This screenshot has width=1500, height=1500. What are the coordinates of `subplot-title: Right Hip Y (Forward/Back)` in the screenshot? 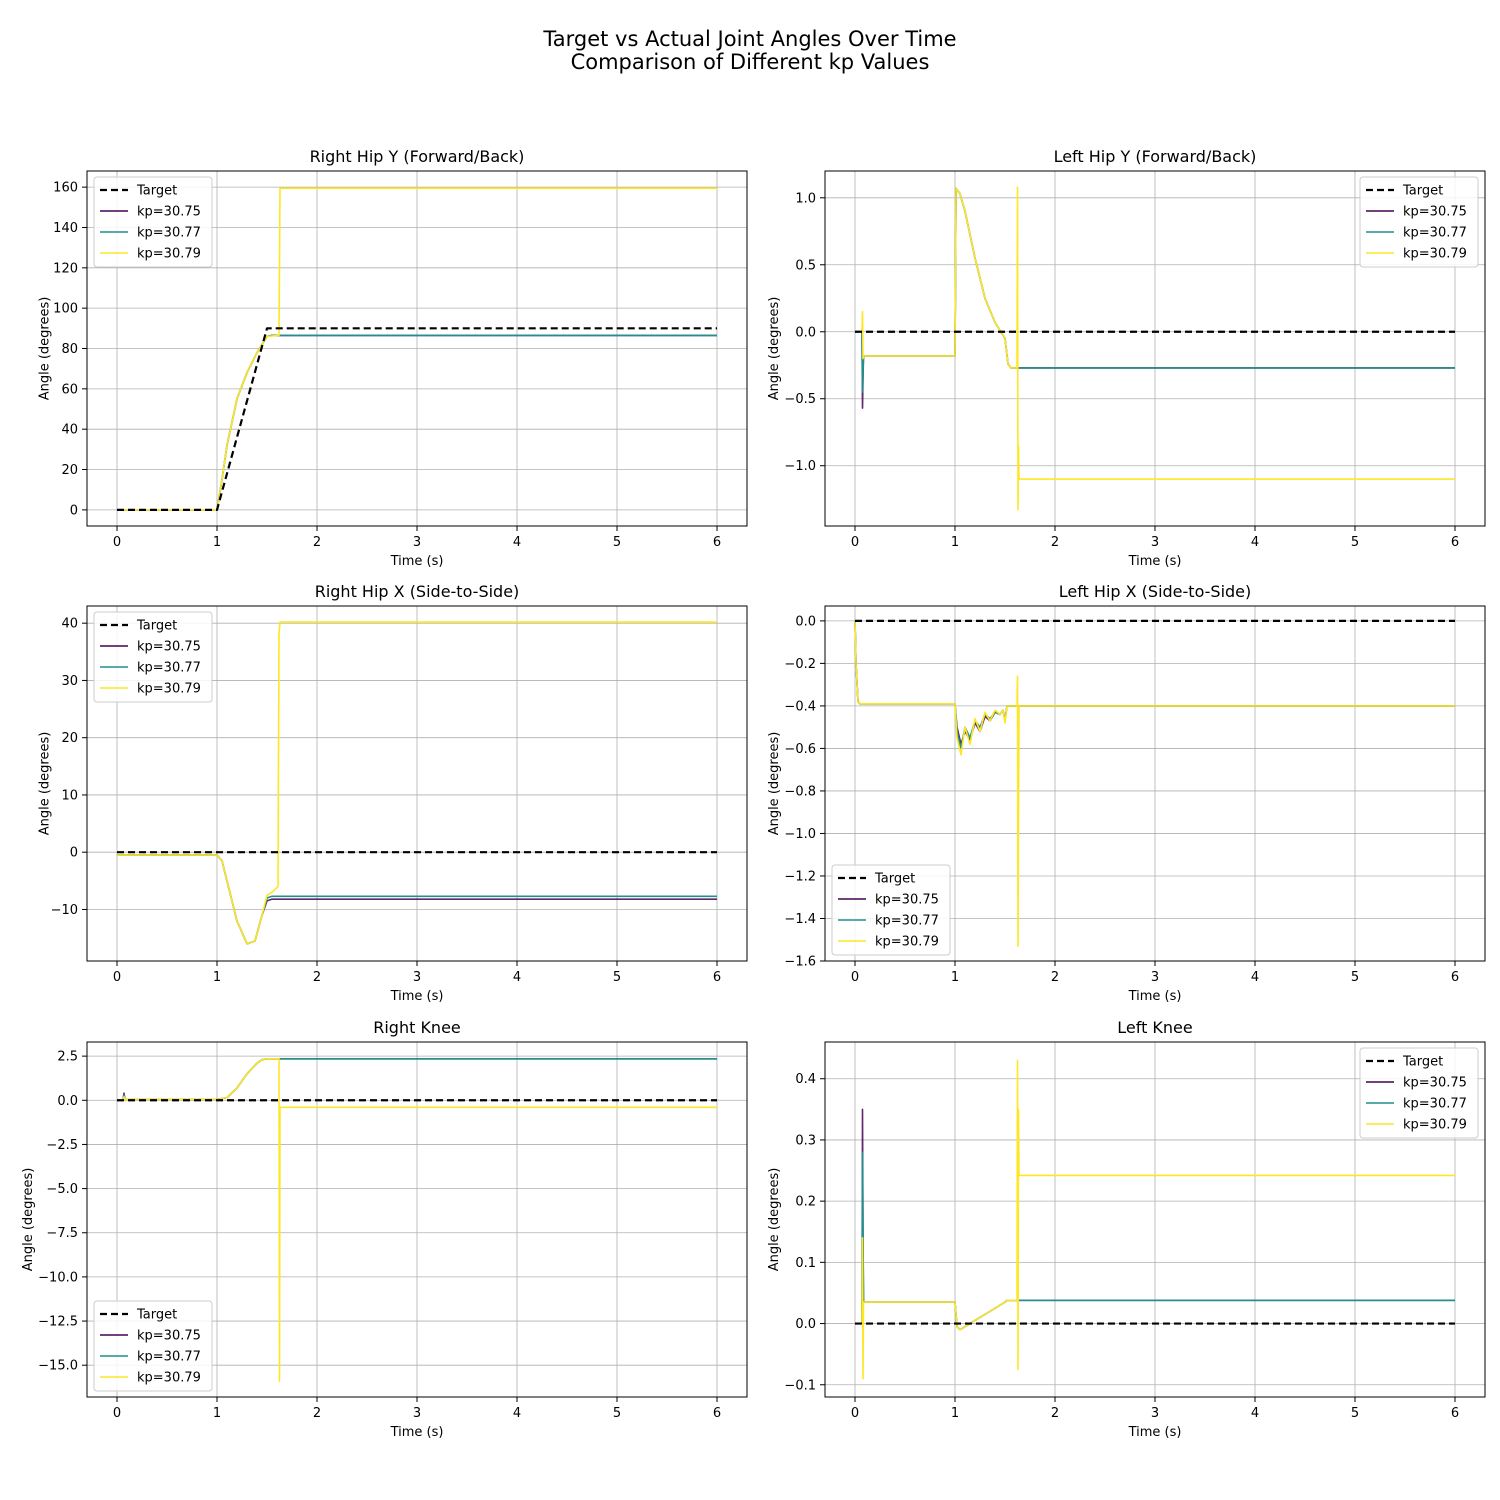 It's located at (417, 156).